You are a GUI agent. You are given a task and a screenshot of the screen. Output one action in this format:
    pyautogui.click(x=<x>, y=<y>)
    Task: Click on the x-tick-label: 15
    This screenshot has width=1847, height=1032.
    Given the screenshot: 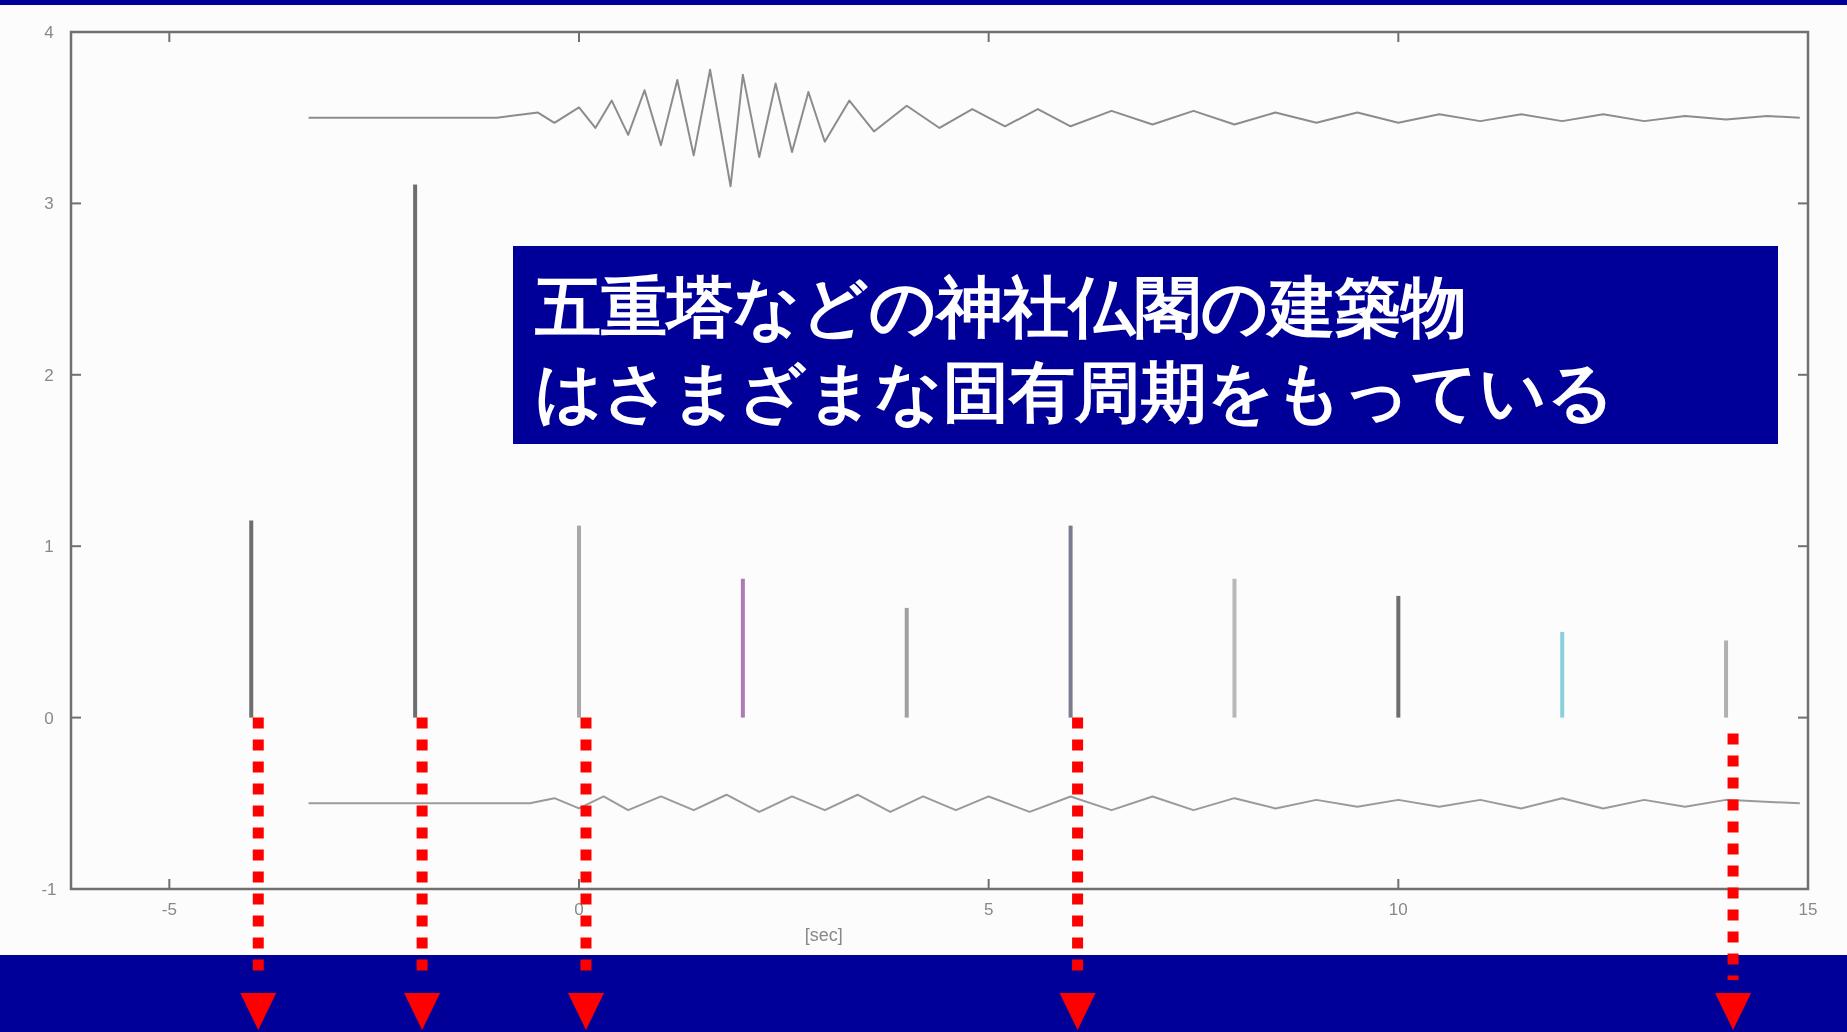 What is the action you would take?
    pyautogui.click(x=1808, y=909)
    